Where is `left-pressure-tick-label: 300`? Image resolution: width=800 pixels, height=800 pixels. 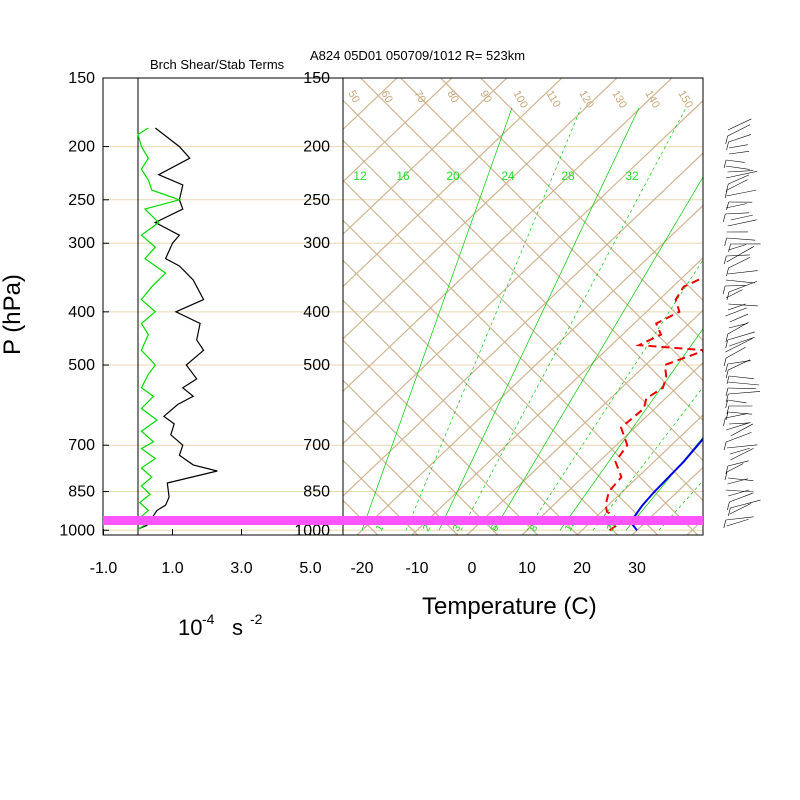
left-pressure-tick-label: 300 is located at coordinates (81, 243).